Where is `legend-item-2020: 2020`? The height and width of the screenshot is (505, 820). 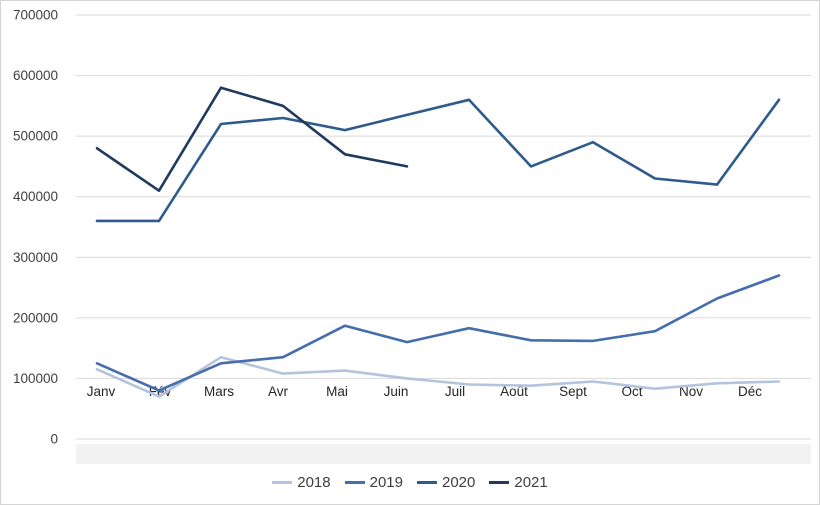
legend-item-2020: 2020 is located at coordinates (446, 482).